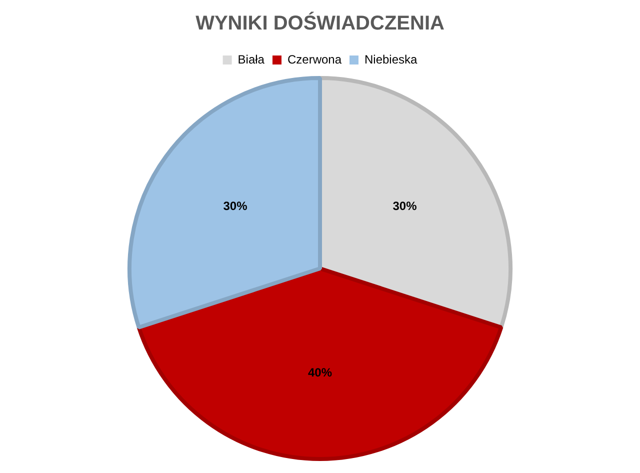  Describe the element at coordinates (391, 59) in the screenshot. I see `legend-label: Niebieska` at that location.